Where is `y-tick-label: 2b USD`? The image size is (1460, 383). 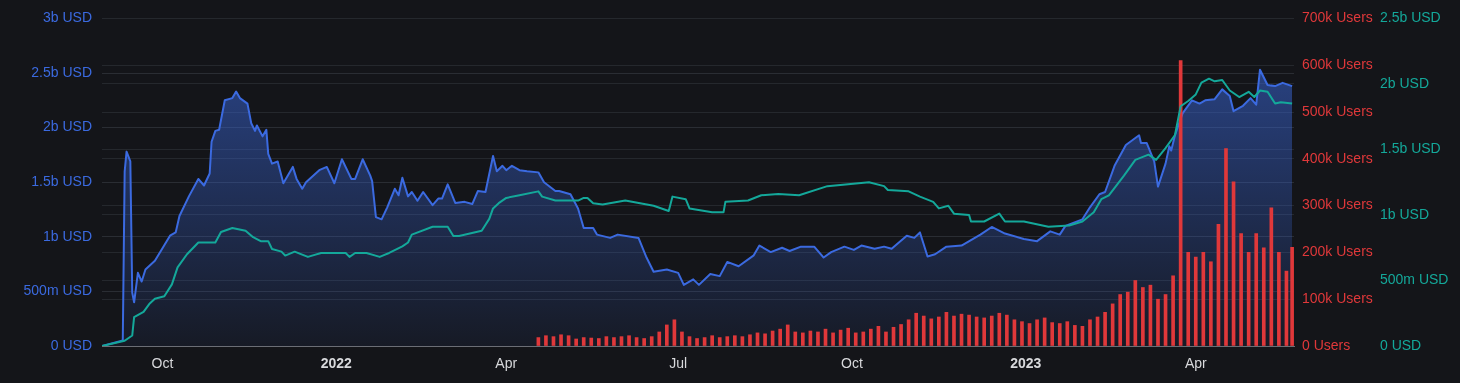 y-tick-label: 2b USD is located at coordinates (67, 126).